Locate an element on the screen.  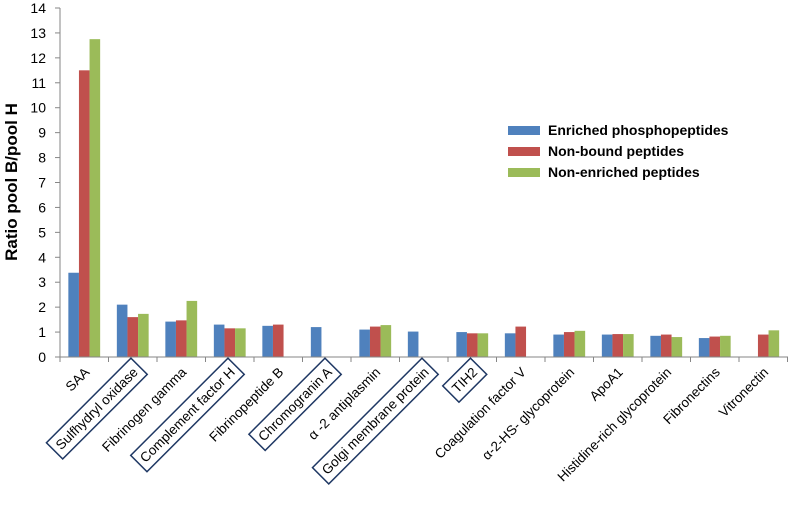
bar-non-bound-peptides-fibrinopeptide-b is located at coordinates (278, 340).